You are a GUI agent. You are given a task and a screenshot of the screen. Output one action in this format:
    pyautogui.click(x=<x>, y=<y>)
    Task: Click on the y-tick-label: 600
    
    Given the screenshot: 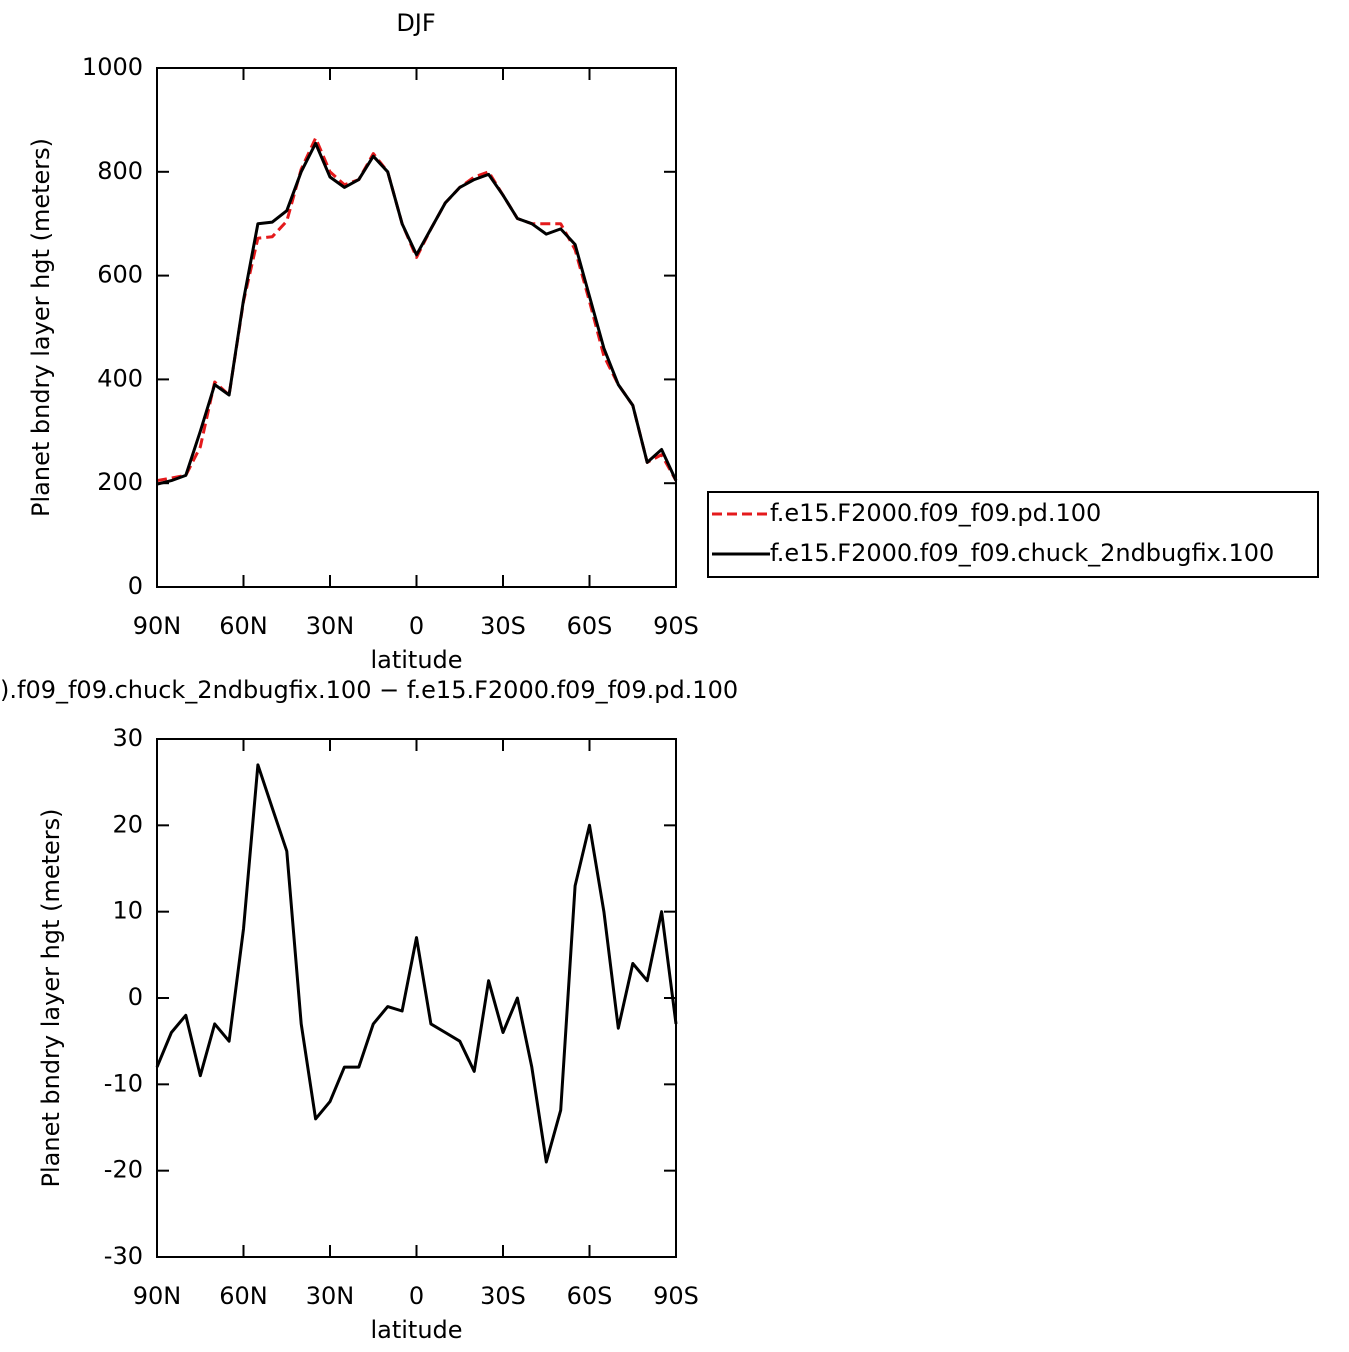 What is the action you would take?
    pyautogui.click(x=120, y=275)
    